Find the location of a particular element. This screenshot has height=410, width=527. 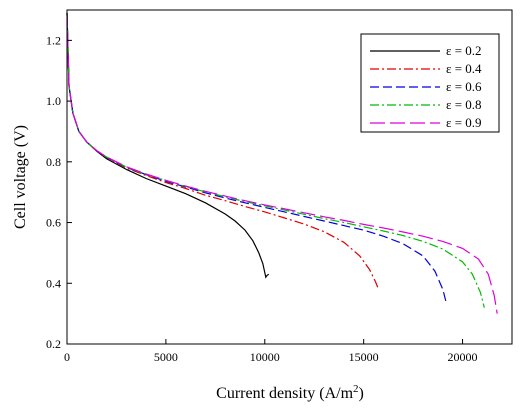

x-tick-label: 5000 is located at coordinates (166, 357).